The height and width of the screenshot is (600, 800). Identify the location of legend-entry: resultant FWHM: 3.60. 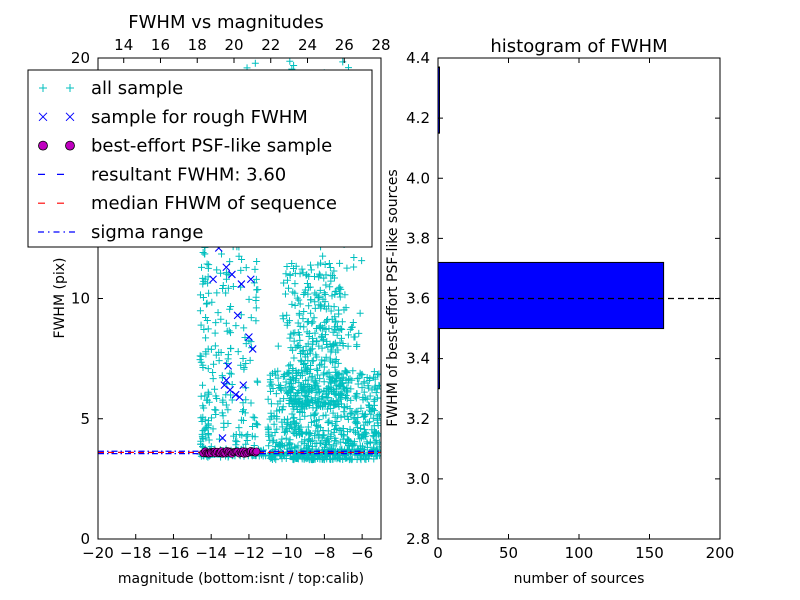
(162, 174).